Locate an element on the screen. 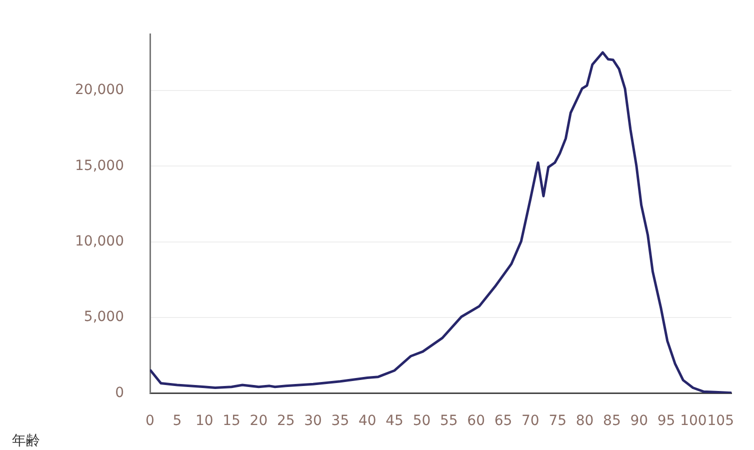 The width and height of the screenshot is (754, 450). x-tick-label: 75 is located at coordinates (557, 421).